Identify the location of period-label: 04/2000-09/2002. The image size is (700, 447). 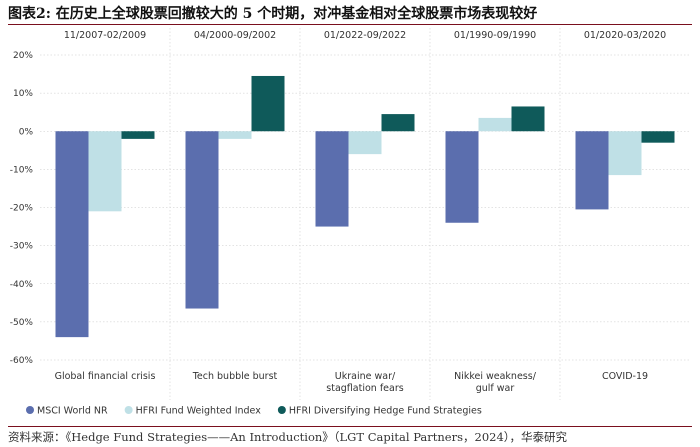
(235, 35).